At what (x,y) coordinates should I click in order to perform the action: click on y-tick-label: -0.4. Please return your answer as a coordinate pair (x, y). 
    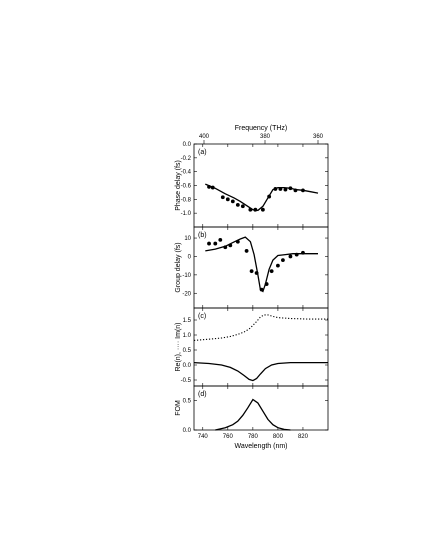
    Looking at the image, I should click on (186, 173).